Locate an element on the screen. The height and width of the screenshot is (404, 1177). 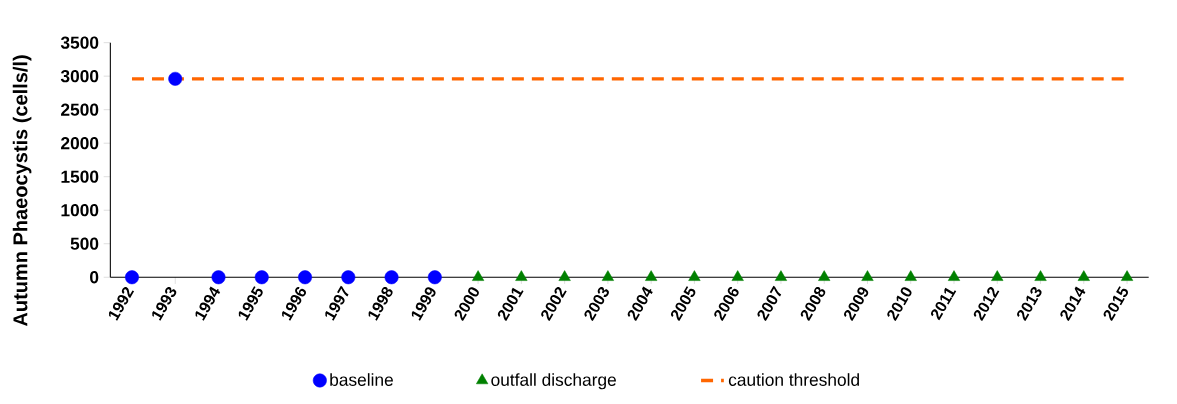
legend-label: outfall discharge is located at coordinates (553, 381).